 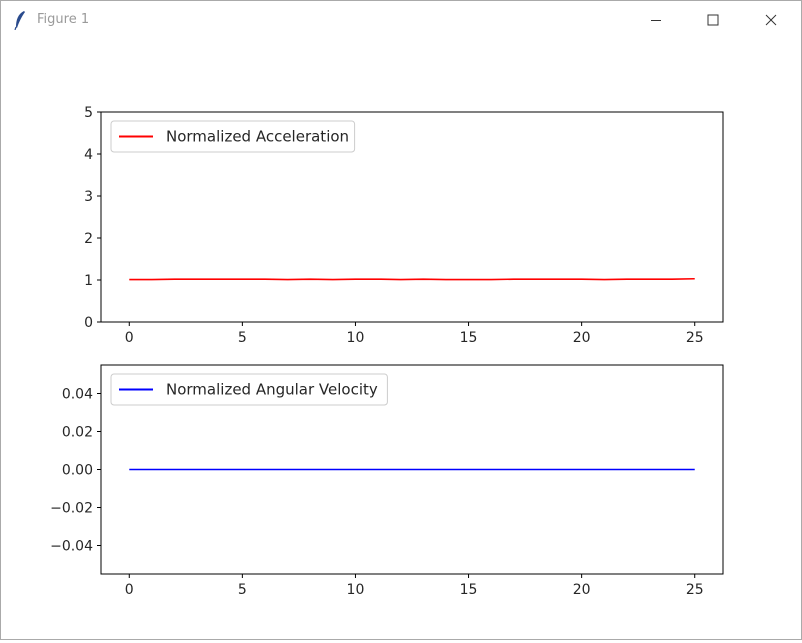 What do you see at coordinates (257, 137) in the screenshot?
I see `legend-label: Normalized Acceleration` at bounding box center [257, 137].